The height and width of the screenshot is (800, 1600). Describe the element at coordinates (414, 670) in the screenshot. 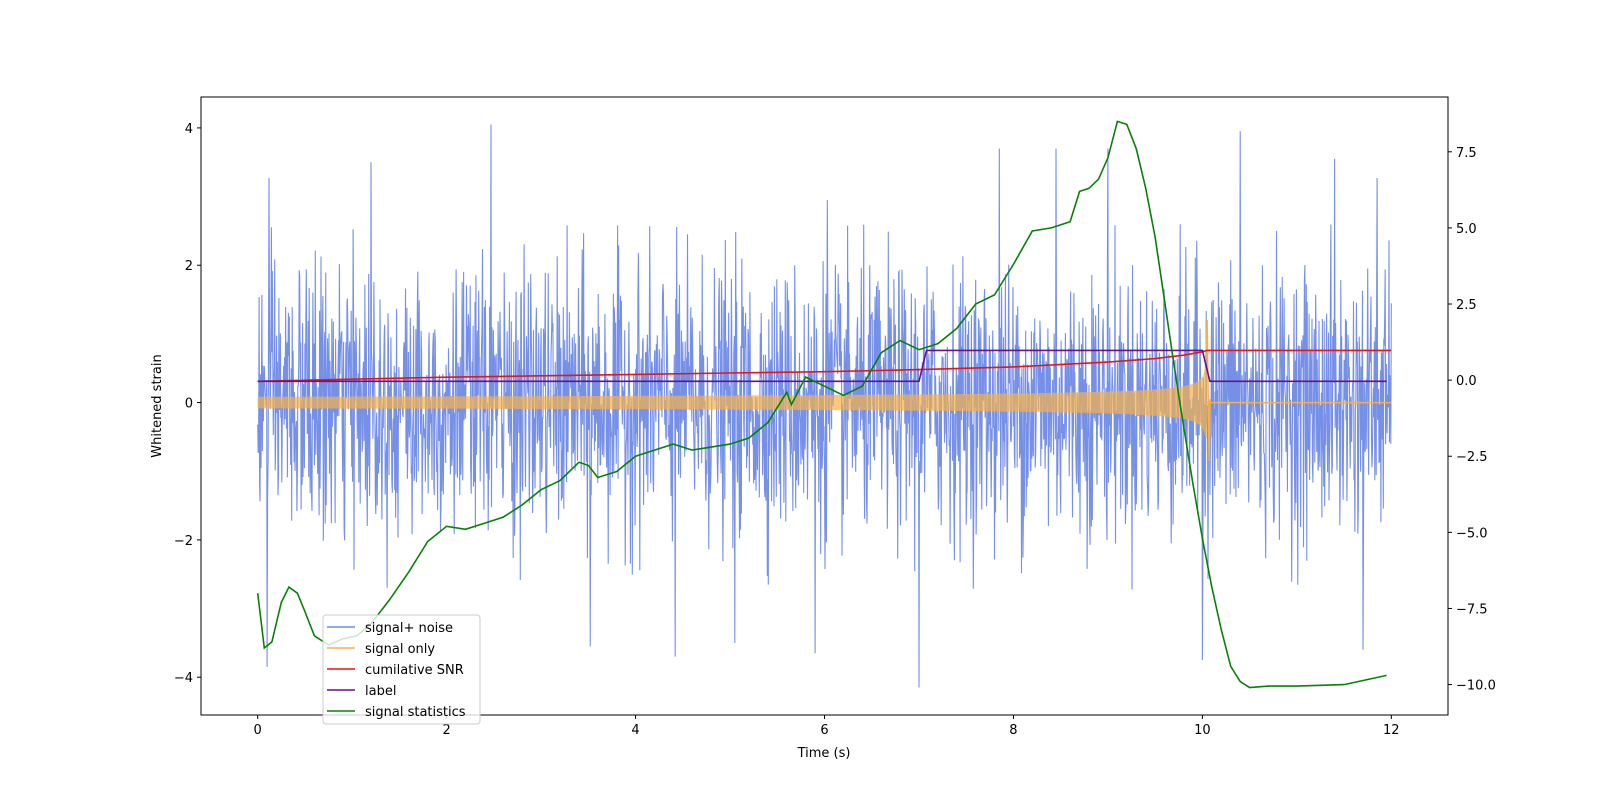

I see `legend-label: cumilative SNR` at that location.